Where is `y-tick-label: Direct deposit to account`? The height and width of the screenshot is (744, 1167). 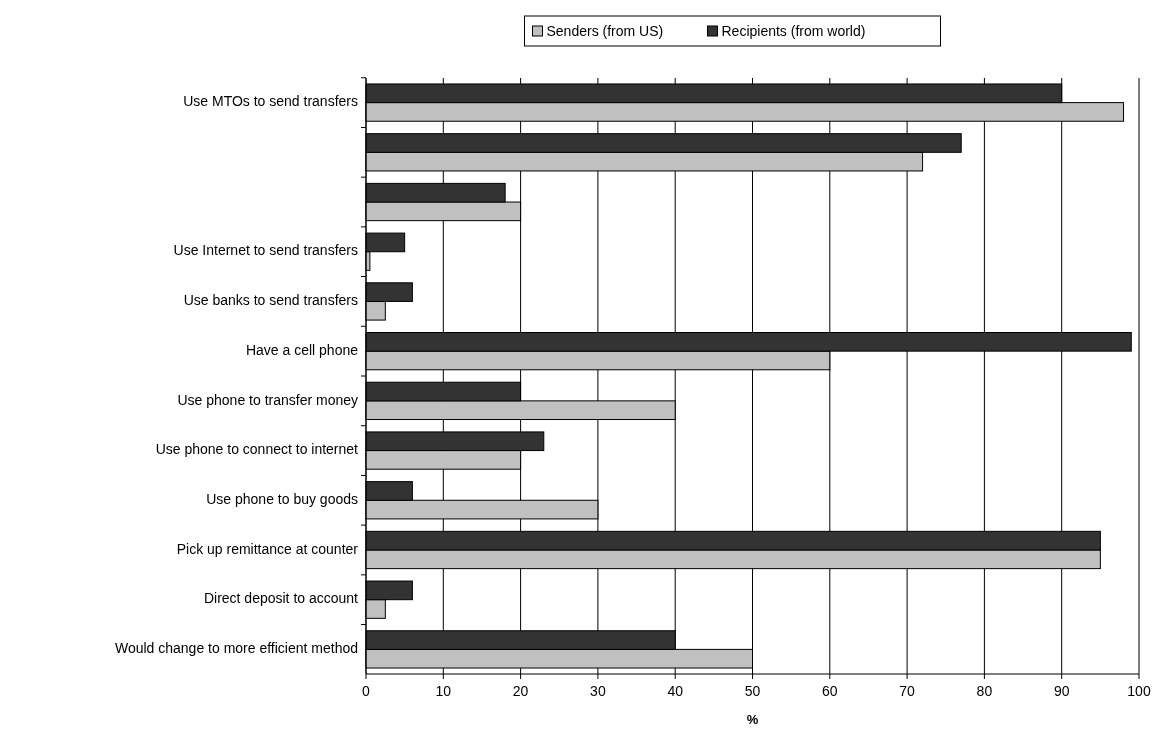 y-tick-label: Direct deposit to account is located at coordinates (281, 598).